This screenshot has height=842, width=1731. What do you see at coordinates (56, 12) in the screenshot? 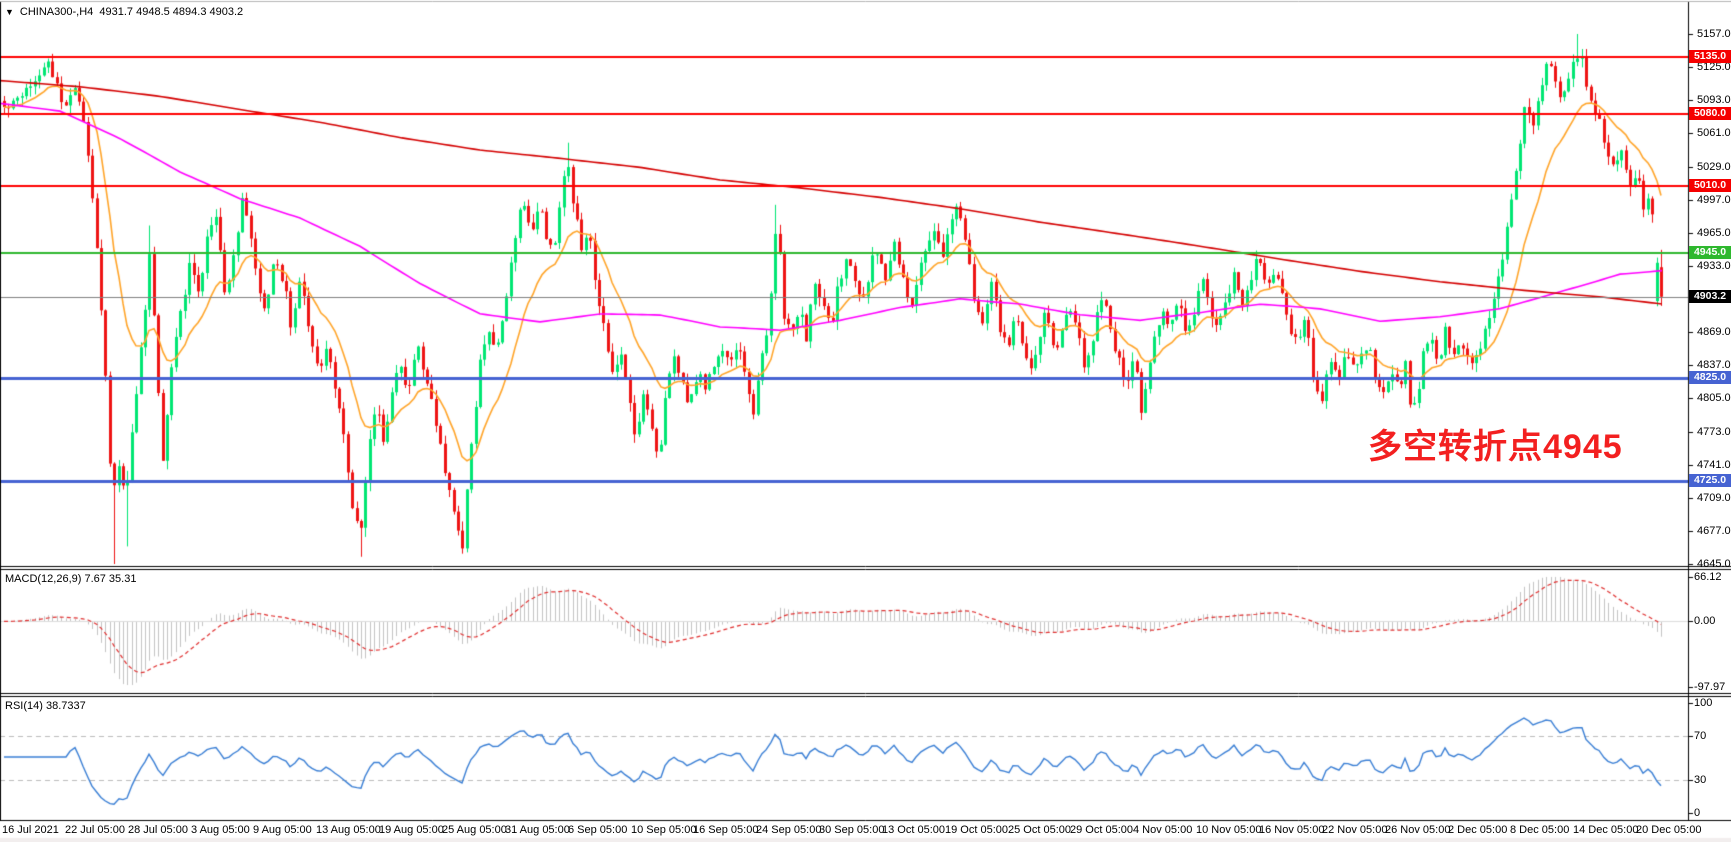
I see `symbol-timeframe-label: CHINA300-,H4` at bounding box center [56, 12].